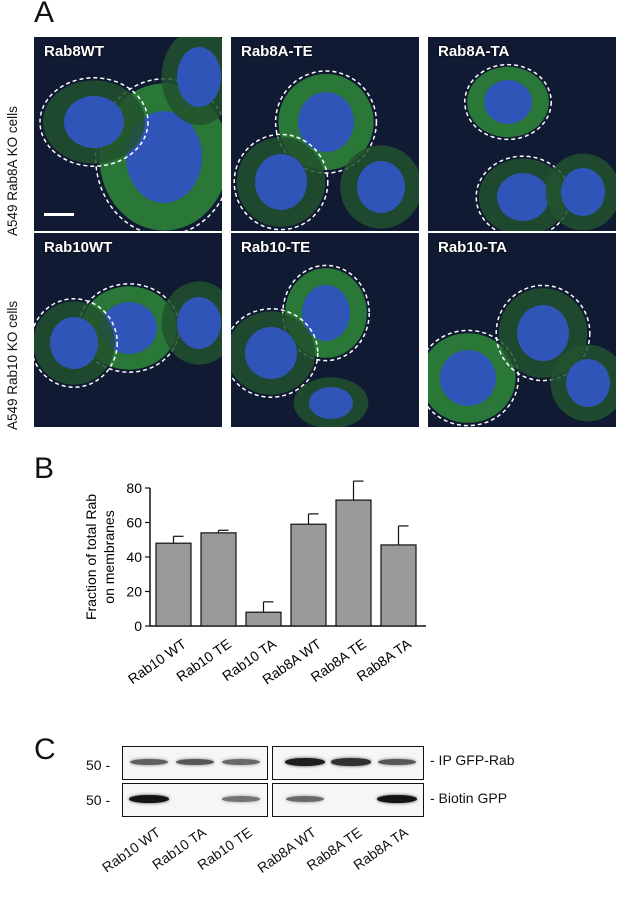 The width and height of the screenshot is (617, 897). I want to click on y-tick-label: 60, so click(134, 523).